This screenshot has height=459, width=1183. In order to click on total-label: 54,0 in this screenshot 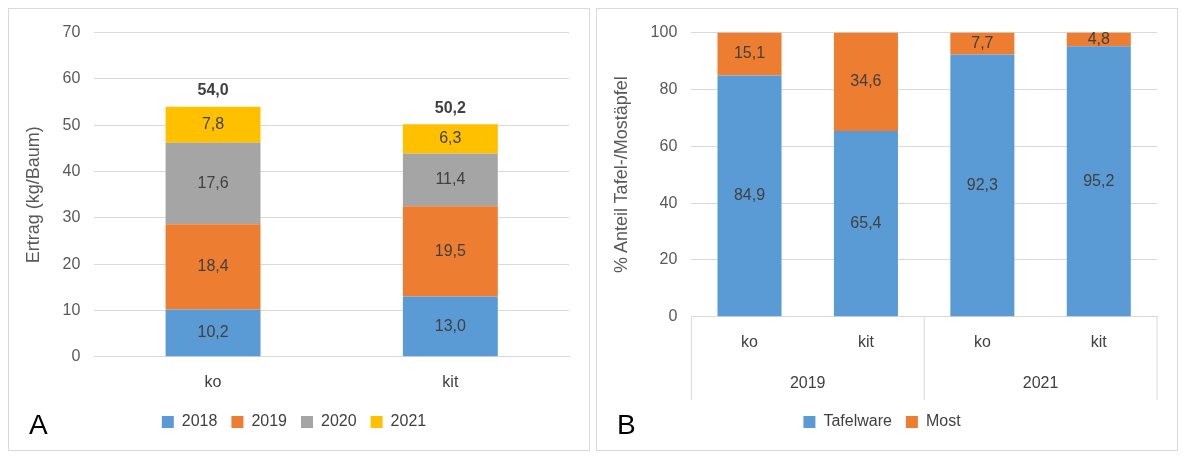, I will do `click(213, 90)`.